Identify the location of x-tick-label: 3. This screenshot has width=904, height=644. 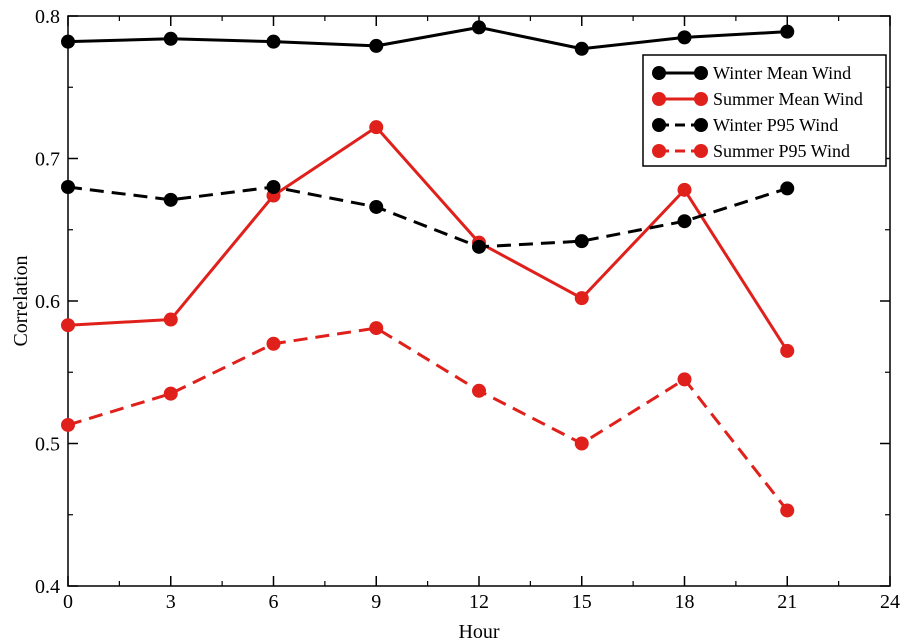
(171, 602).